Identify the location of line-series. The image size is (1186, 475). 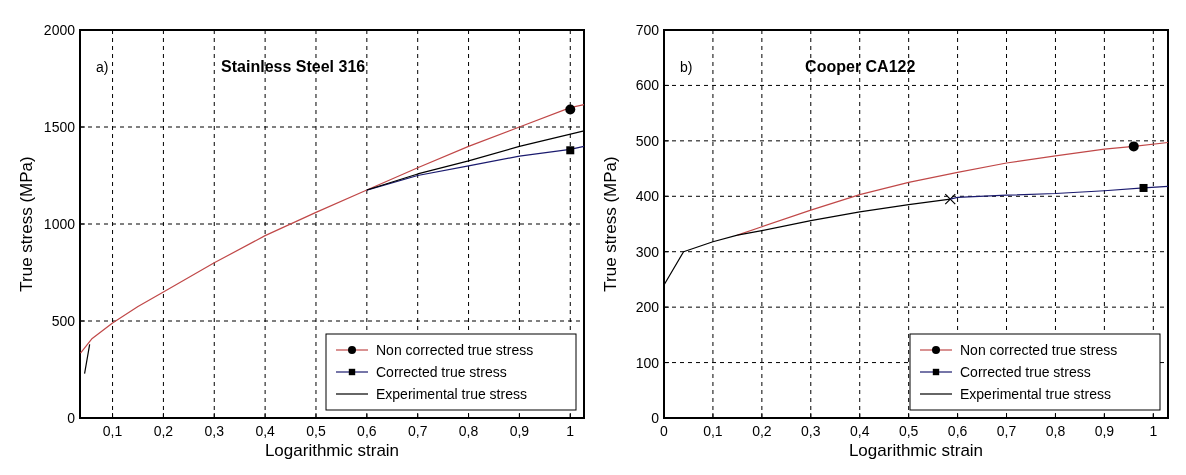
(1059, 192).